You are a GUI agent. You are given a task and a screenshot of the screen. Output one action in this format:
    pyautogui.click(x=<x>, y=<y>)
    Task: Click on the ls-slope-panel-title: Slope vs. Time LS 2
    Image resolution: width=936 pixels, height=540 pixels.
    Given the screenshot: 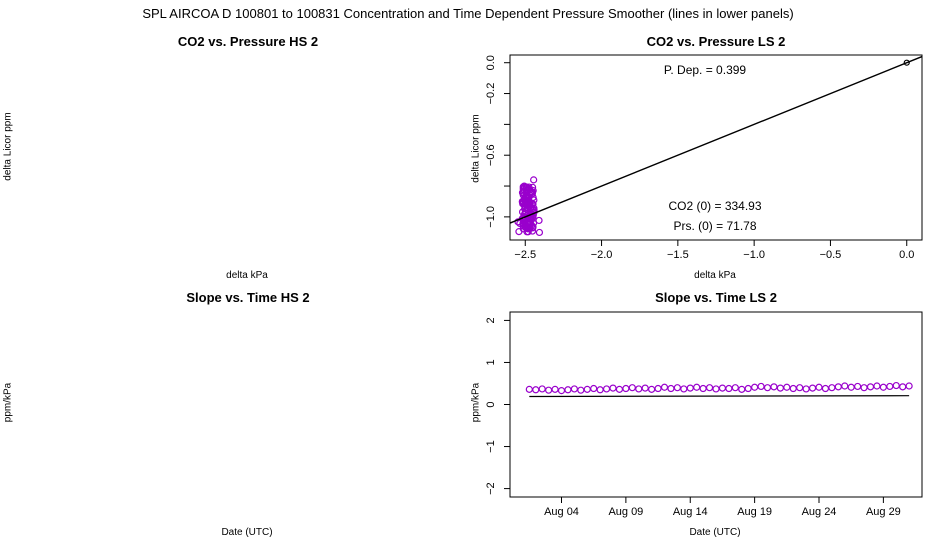 What is the action you would take?
    pyautogui.click(x=716, y=297)
    